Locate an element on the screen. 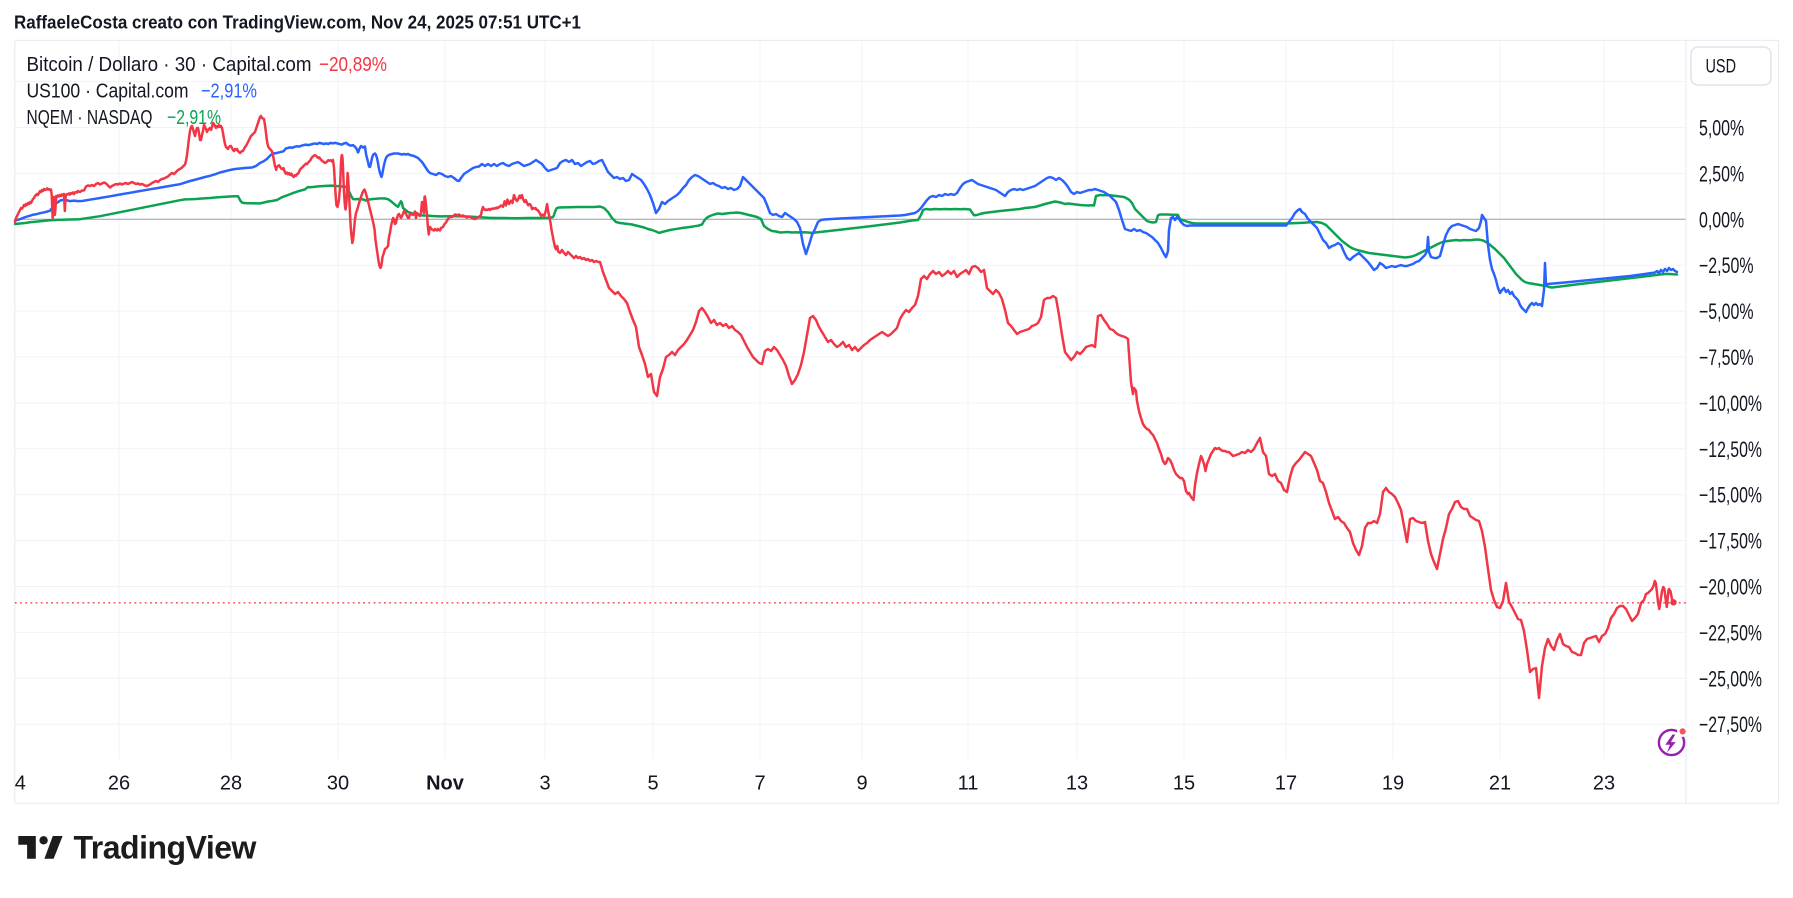  svg-text: 11 is located at coordinates (968, 784).